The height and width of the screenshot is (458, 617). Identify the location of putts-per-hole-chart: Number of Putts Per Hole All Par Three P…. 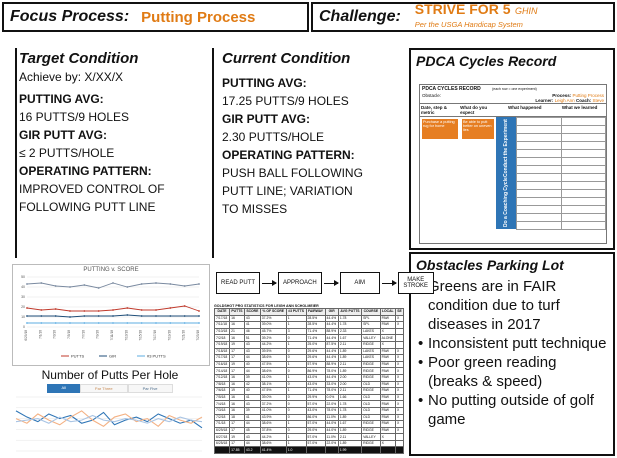
(110, 412).